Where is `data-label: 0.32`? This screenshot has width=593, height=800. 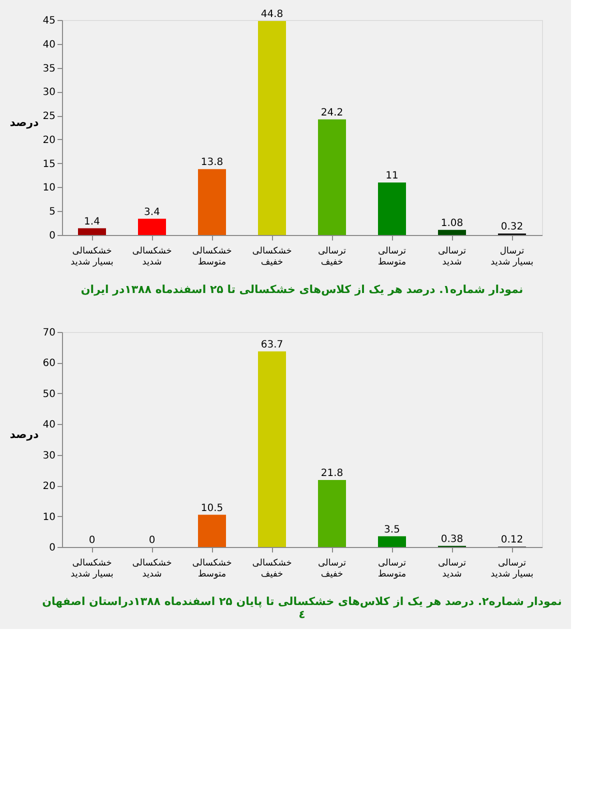 data-label: 0.32 is located at coordinates (512, 226).